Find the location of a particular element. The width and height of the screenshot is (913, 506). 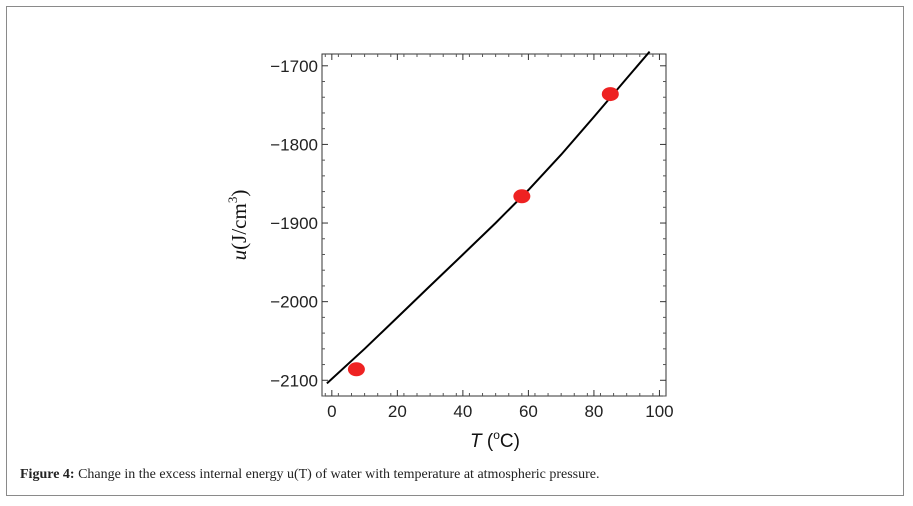

x-tick-label: 100 is located at coordinates (659, 411).